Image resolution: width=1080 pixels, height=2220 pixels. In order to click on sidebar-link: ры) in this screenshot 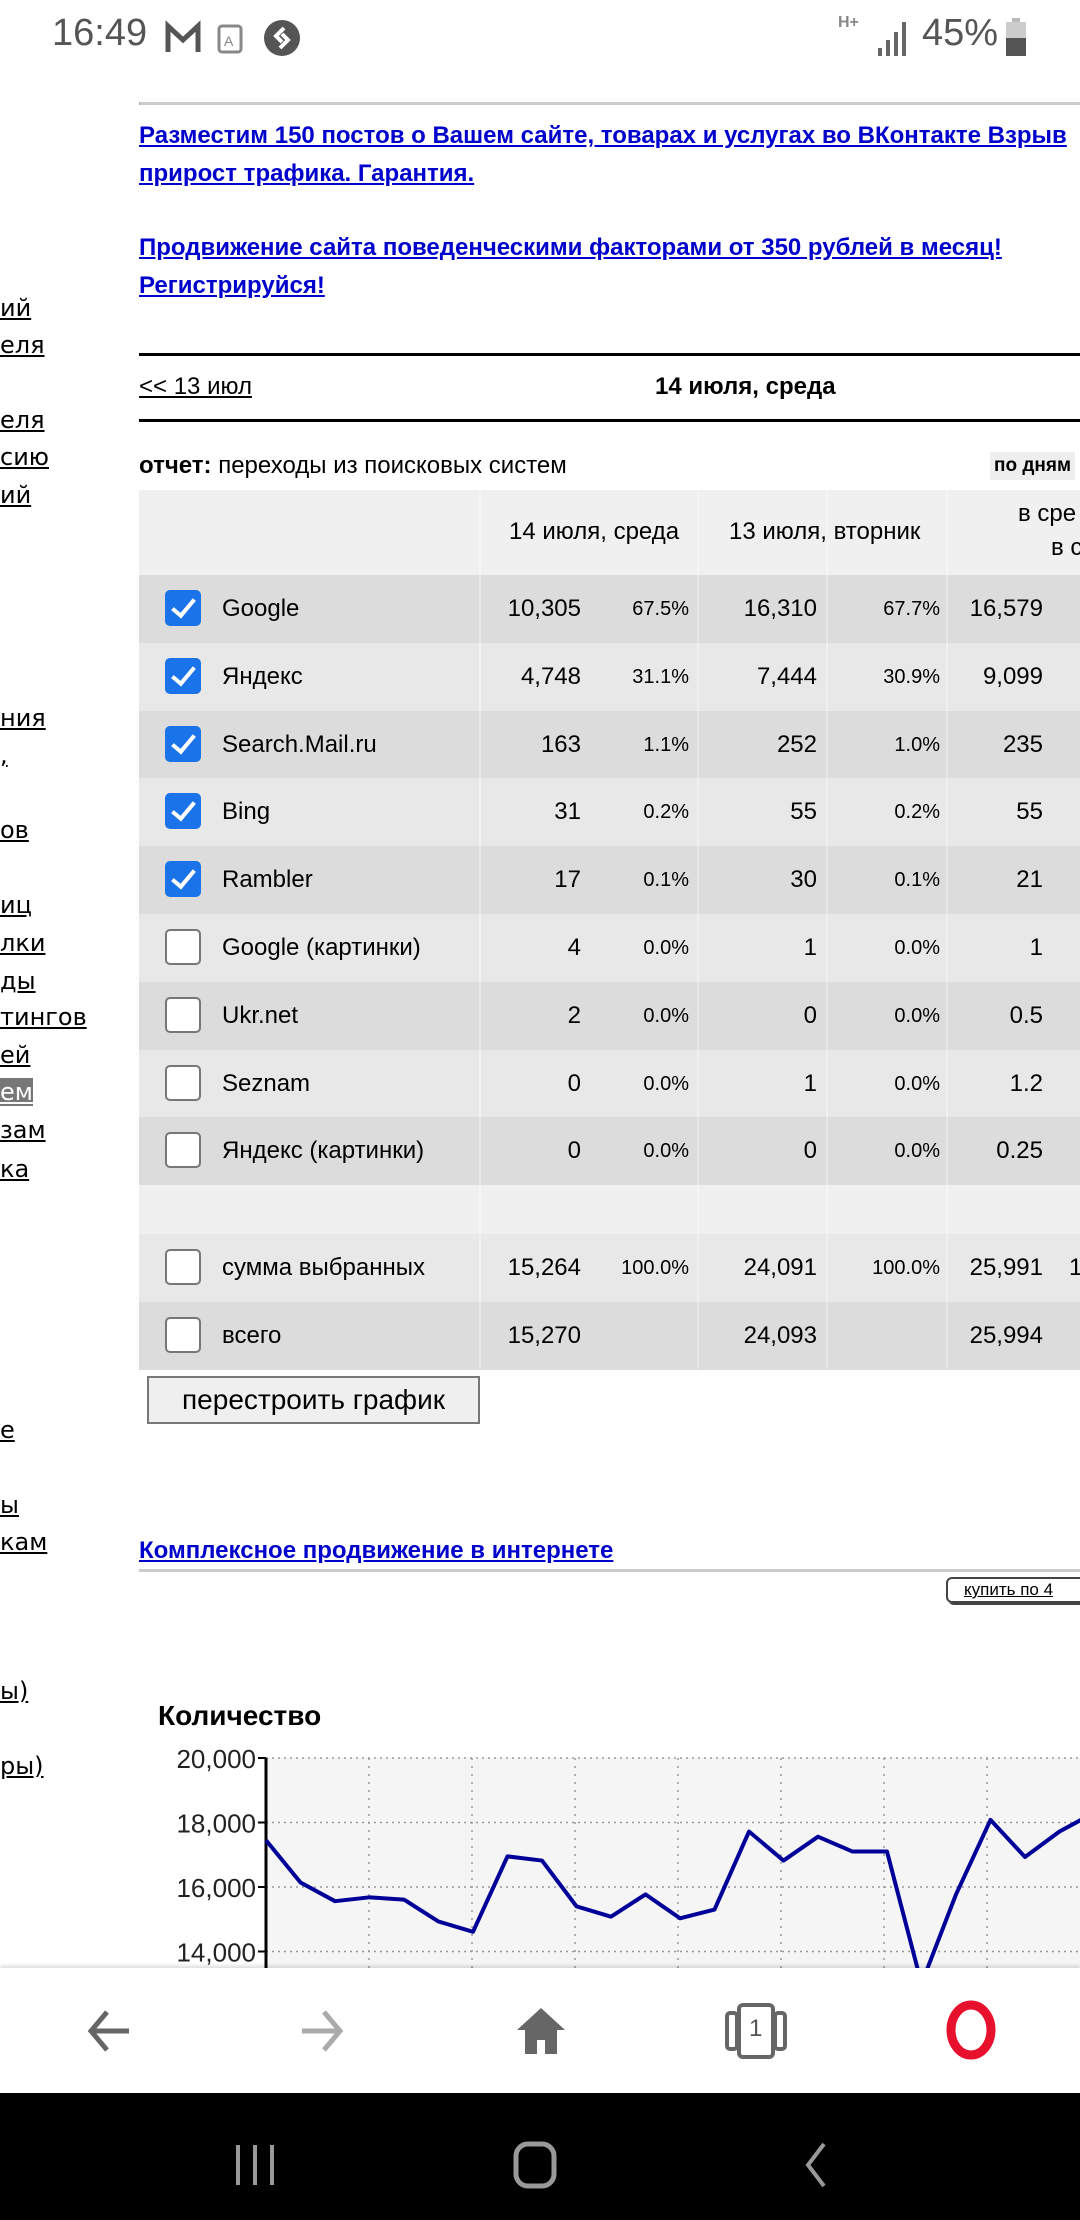, I will do `click(22, 1766)`.